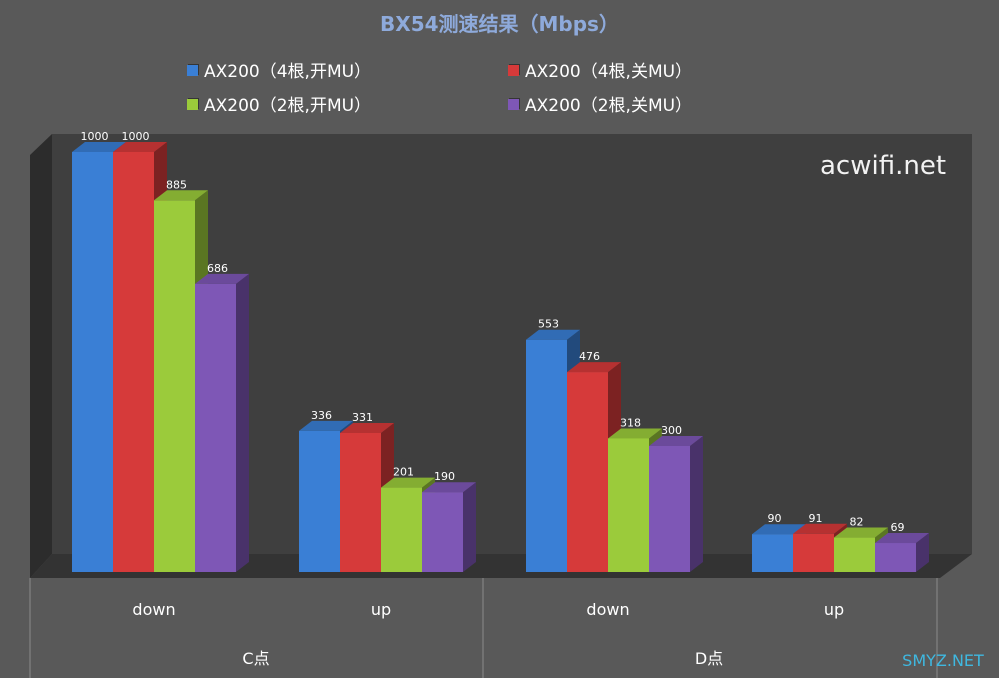 The width and height of the screenshot is (999, 678). I want to click on legend-entry-1: AX200（4根,开MU）, so click(279, 69).